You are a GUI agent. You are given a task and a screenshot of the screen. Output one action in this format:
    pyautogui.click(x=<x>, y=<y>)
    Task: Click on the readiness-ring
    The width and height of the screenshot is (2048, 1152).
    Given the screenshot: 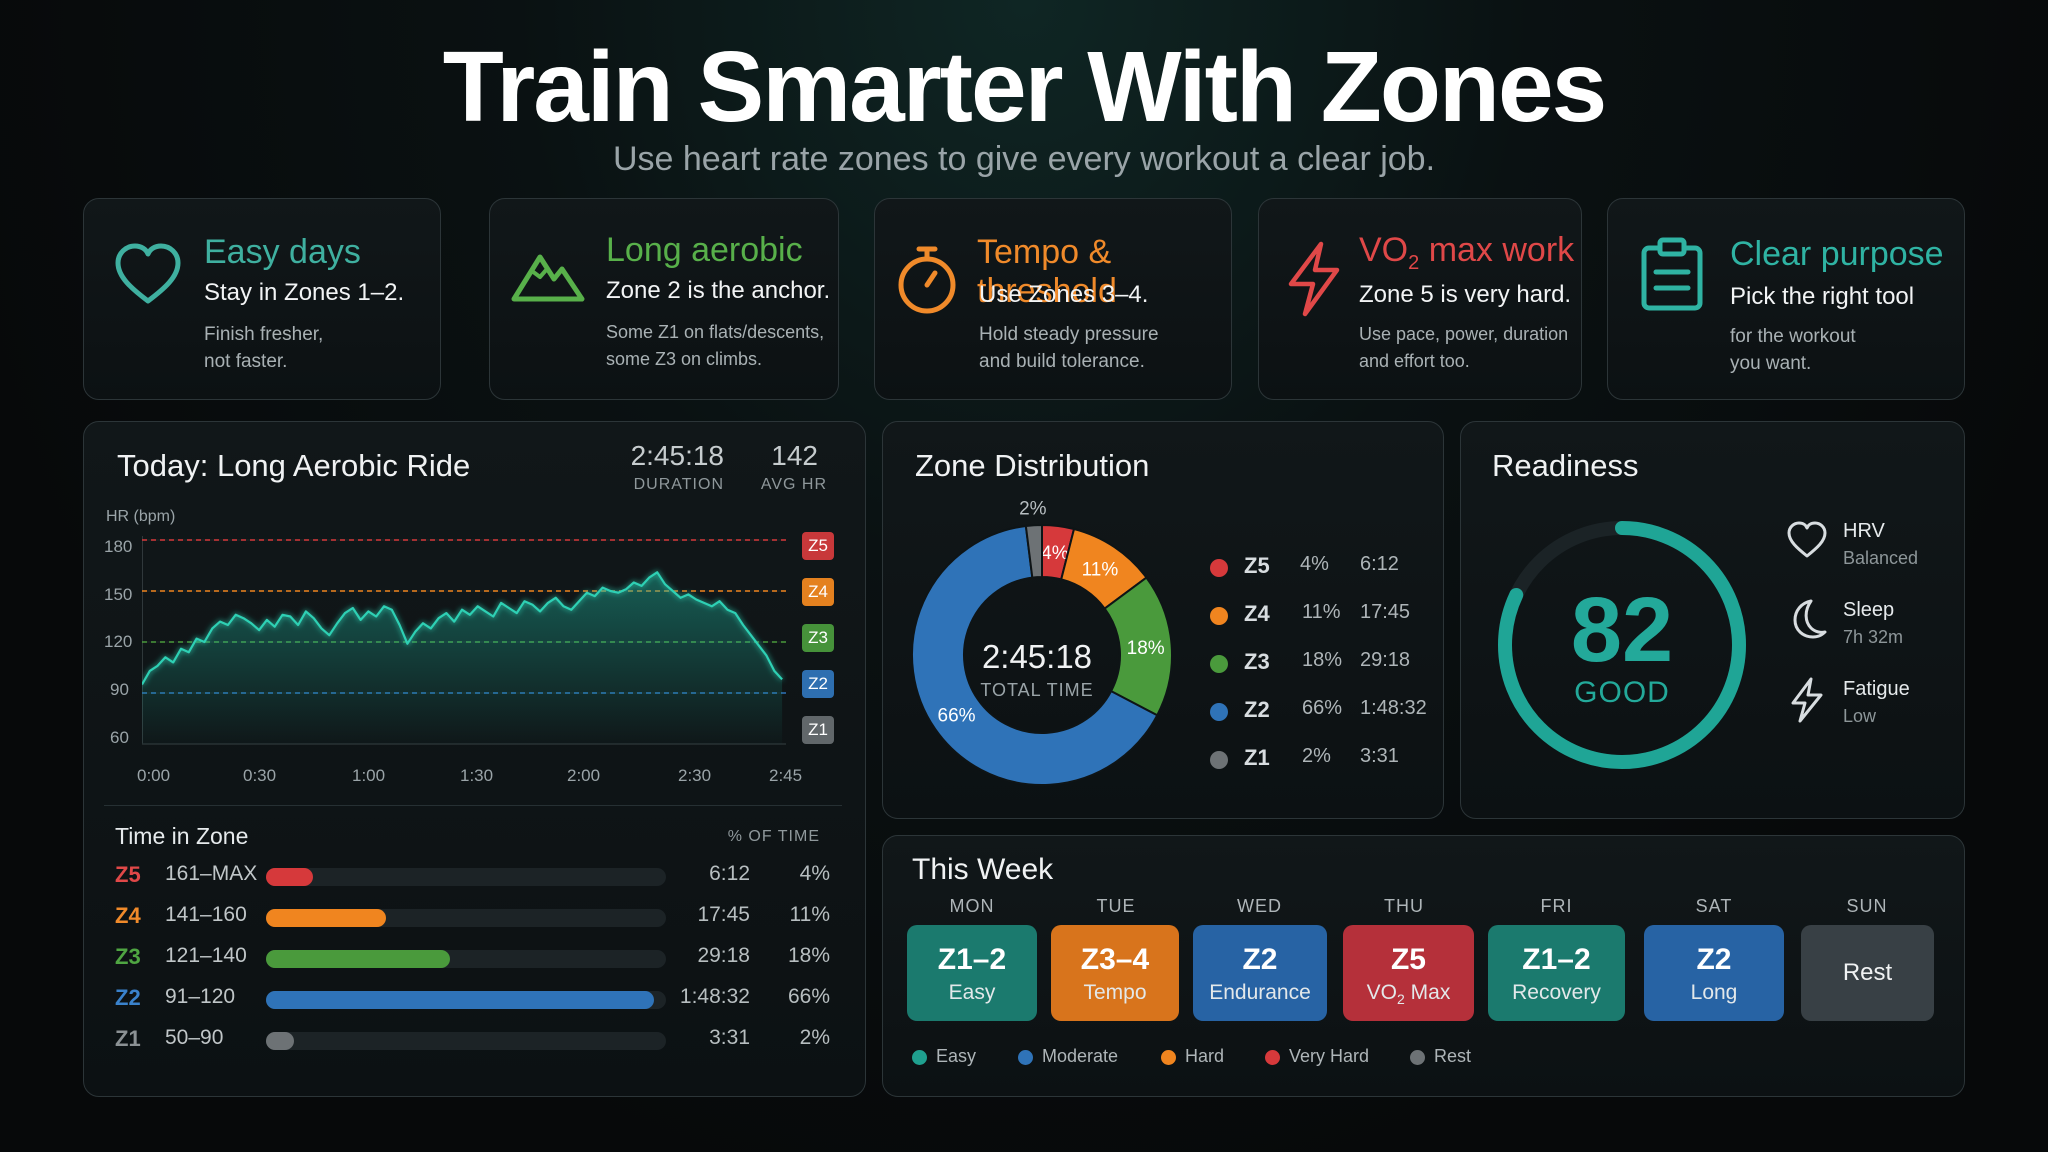 What is the action you would take?
    pyautogui.click(x=1622, y=645)
    